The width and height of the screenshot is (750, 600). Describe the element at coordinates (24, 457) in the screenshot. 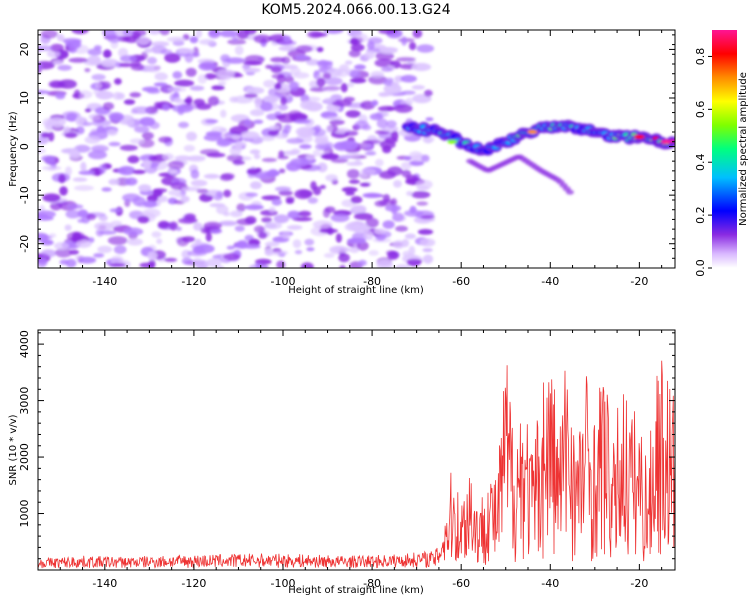

I see `y-tick-label: 2000` at that location.